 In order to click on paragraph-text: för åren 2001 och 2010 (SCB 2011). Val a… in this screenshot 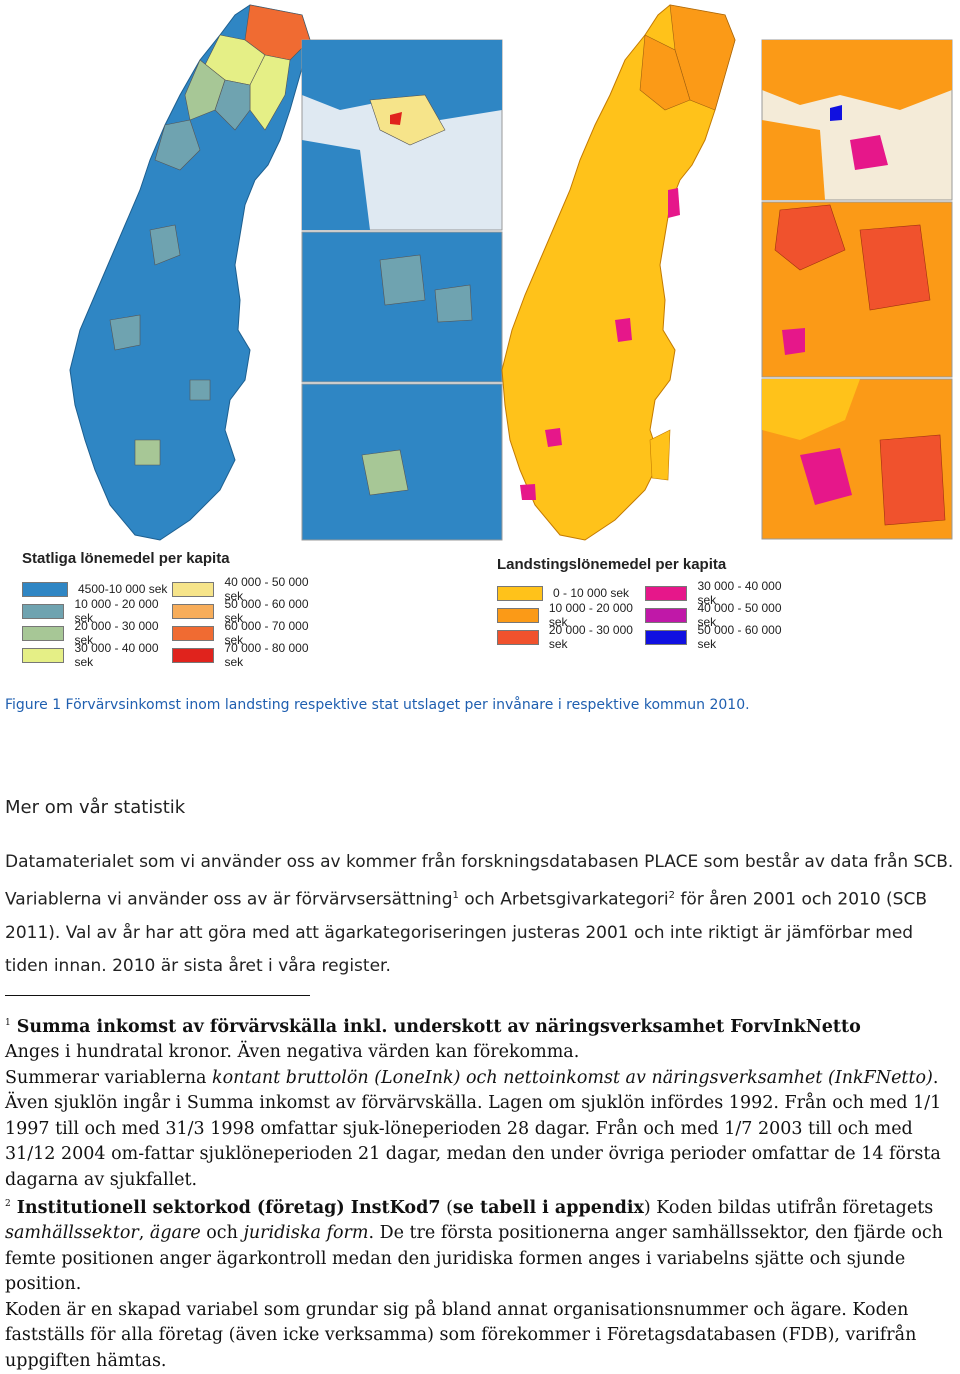, I will do `click(466, 932)`.